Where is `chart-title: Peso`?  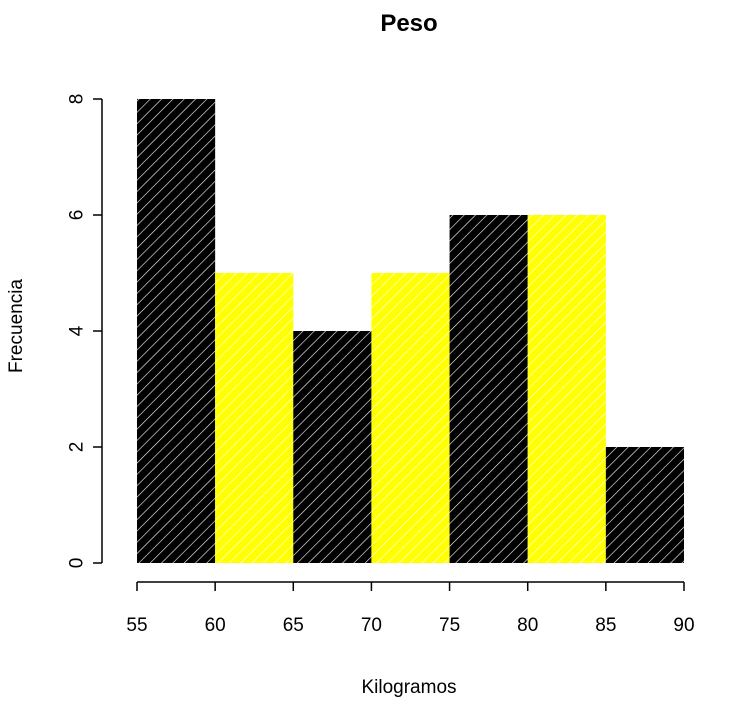
chart-title: Peso is located at coordinates (408, 23).